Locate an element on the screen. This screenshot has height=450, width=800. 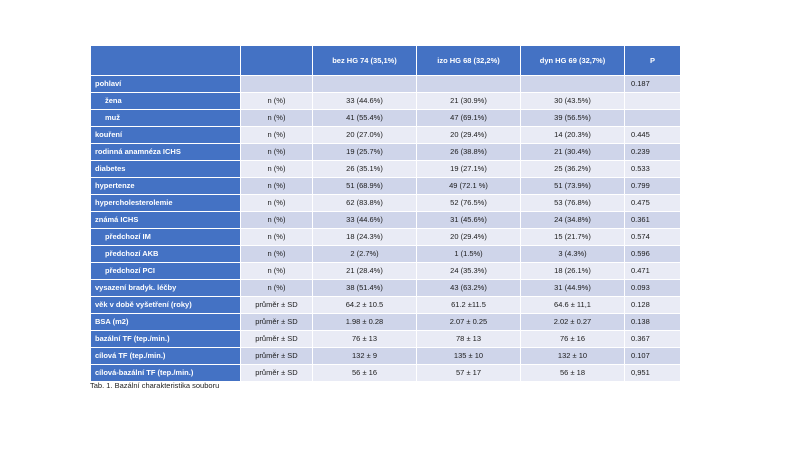
row-value-group3: 24 (34.8%) is located at coordinates (572, 220).